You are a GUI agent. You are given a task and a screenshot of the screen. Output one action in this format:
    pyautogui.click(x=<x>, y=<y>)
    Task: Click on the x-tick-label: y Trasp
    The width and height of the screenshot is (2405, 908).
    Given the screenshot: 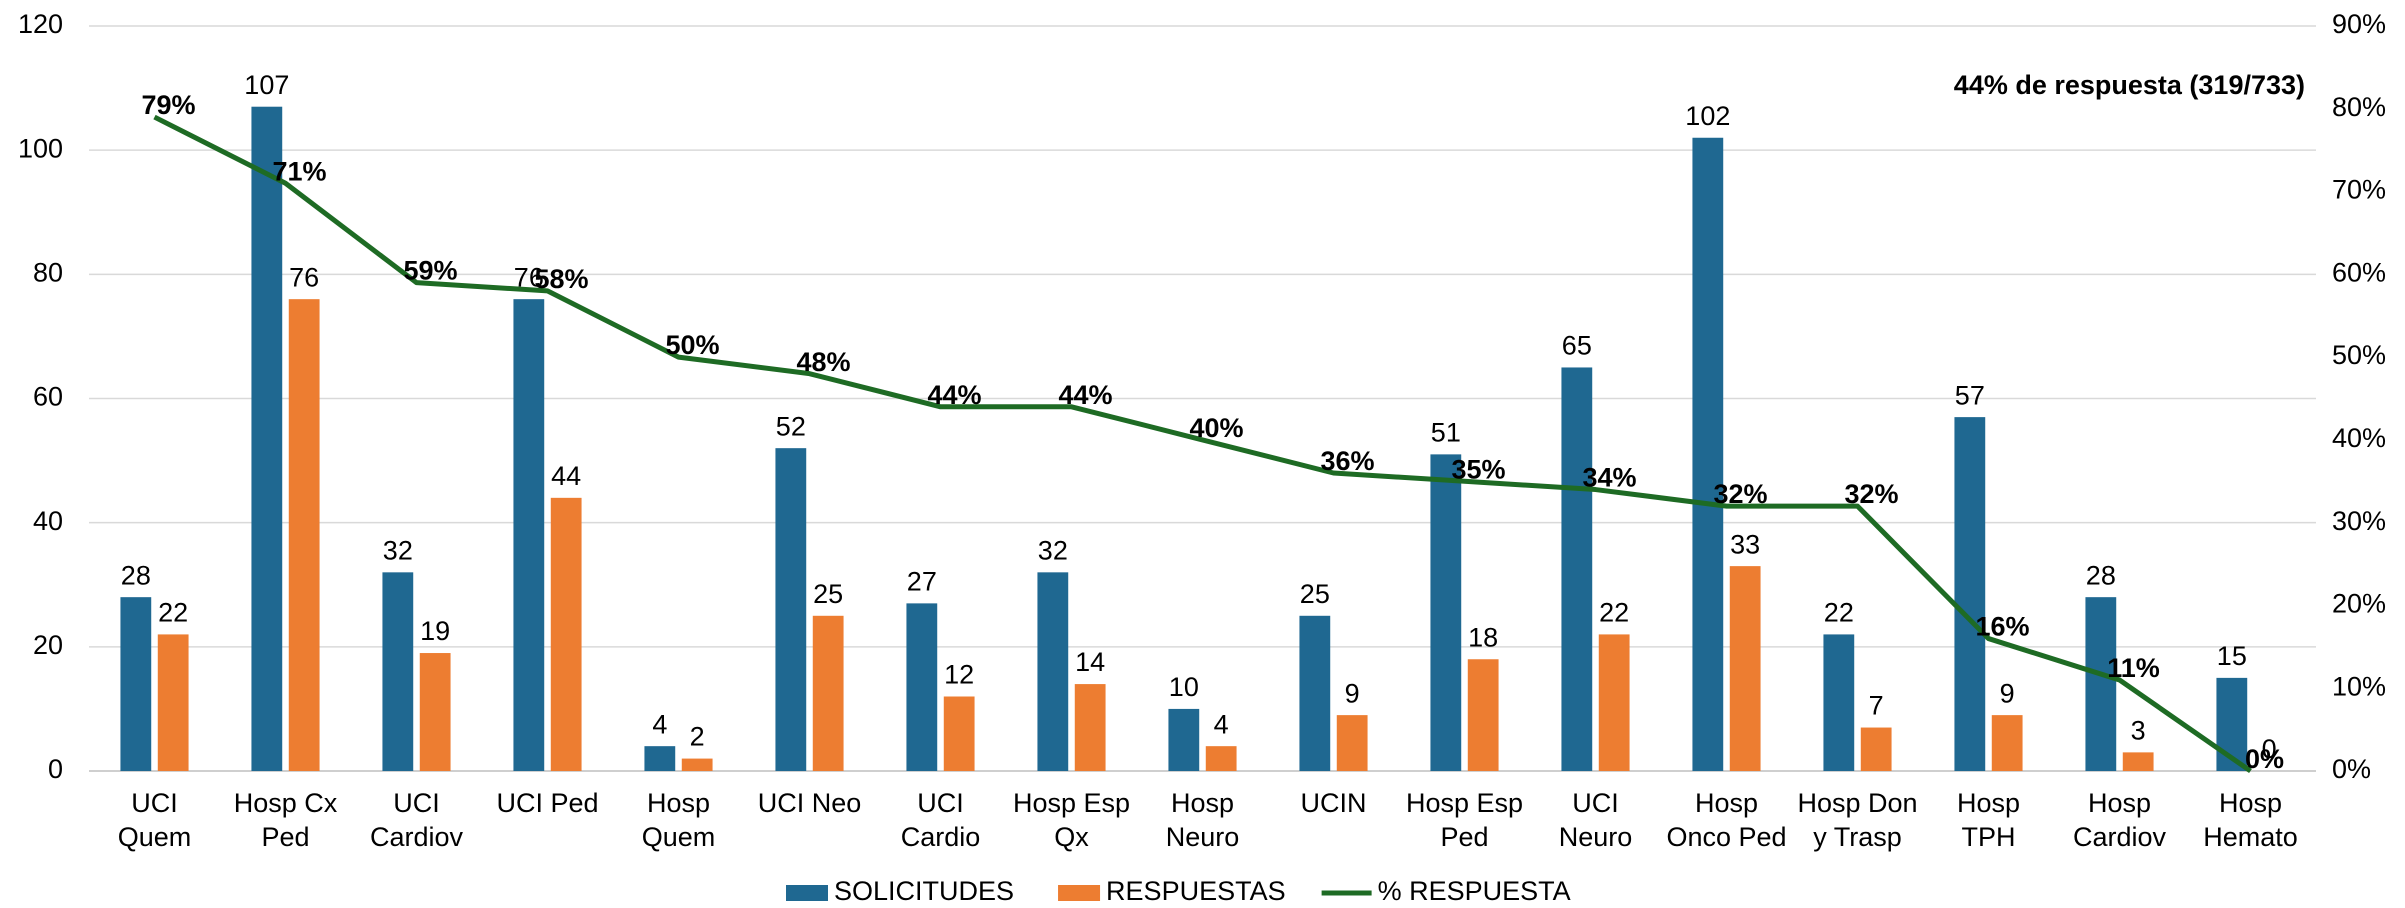 What is the action you would take?
    pyautogui.click(x=1857, y=837)
    